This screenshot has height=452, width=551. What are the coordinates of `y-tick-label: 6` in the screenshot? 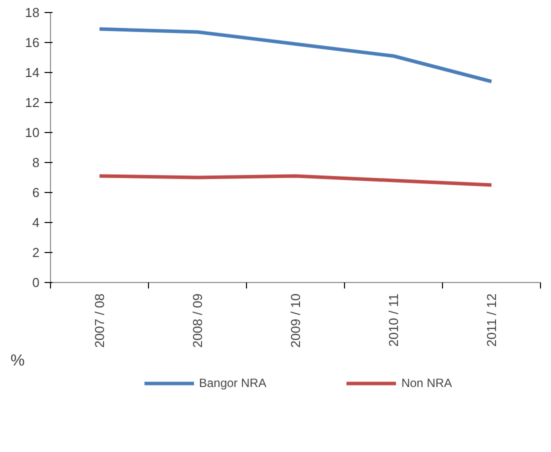 It's located at (36, 192).